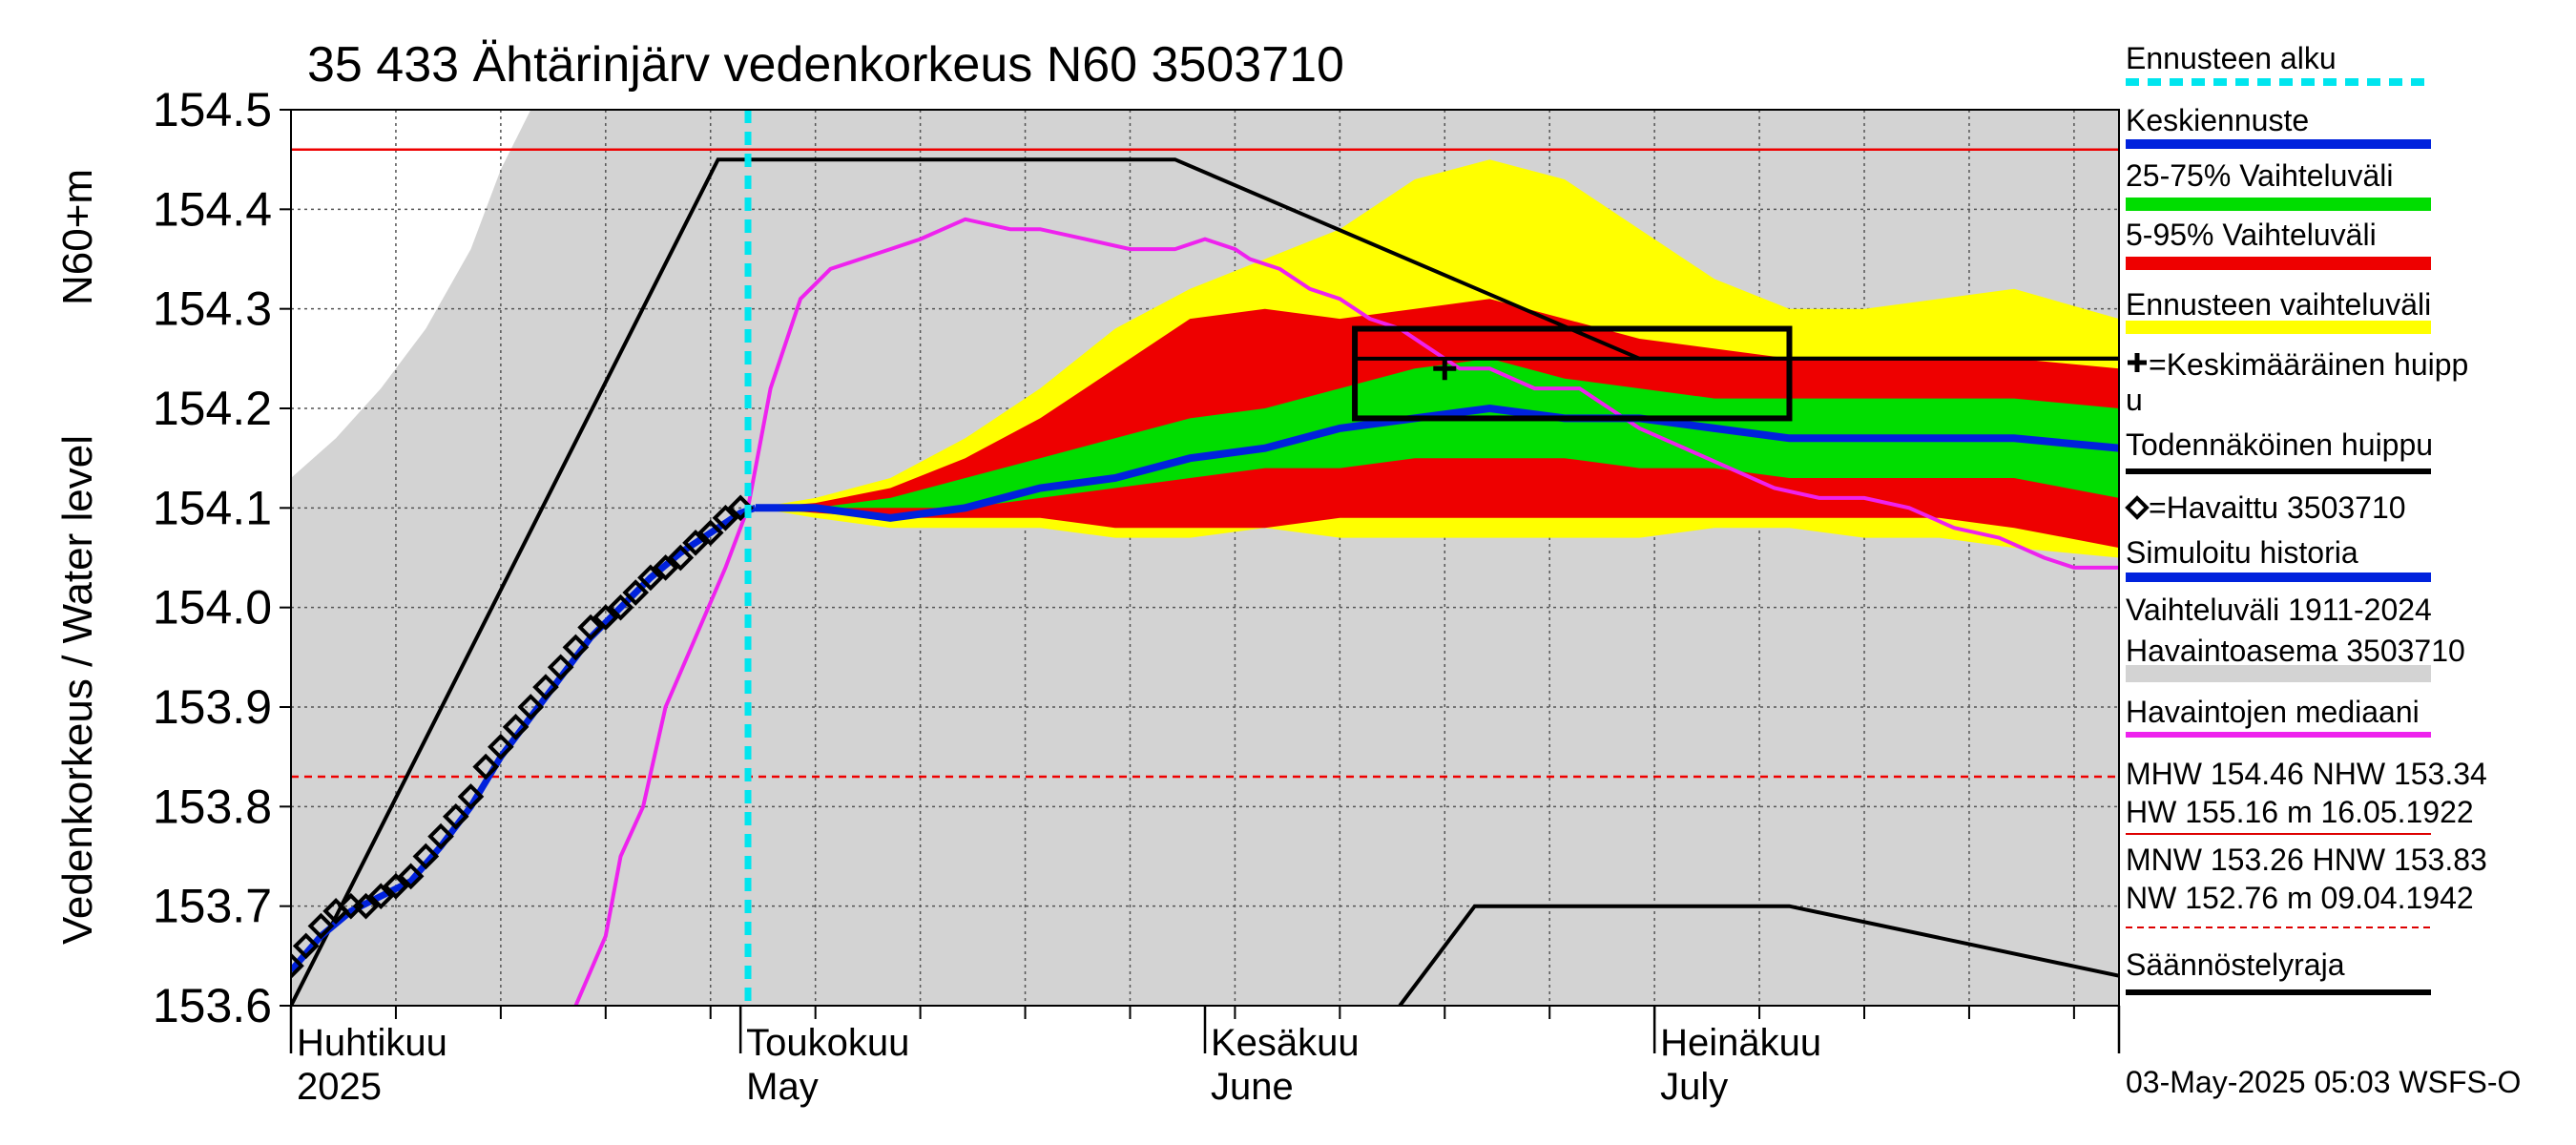  I want to click on y-tick-label: 154.1, so click(212, 508).